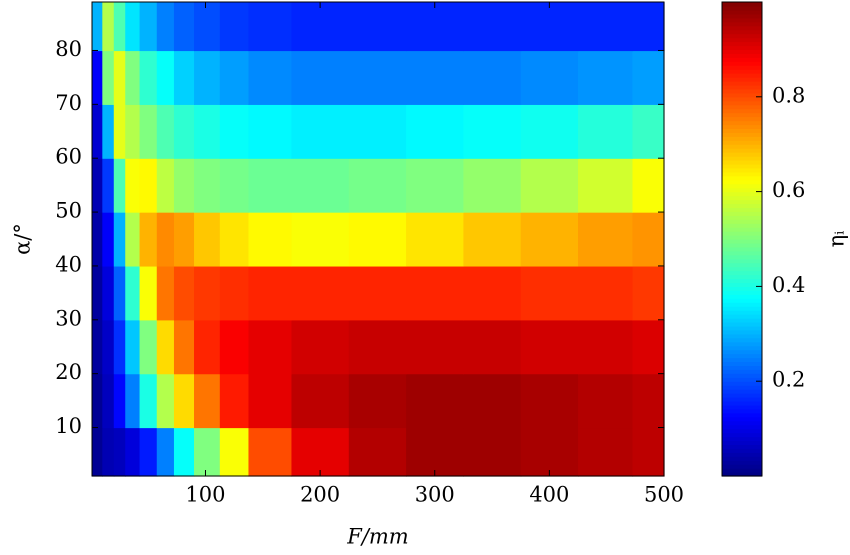  I want to click on y-tick-label: 70, so click(68, 103).